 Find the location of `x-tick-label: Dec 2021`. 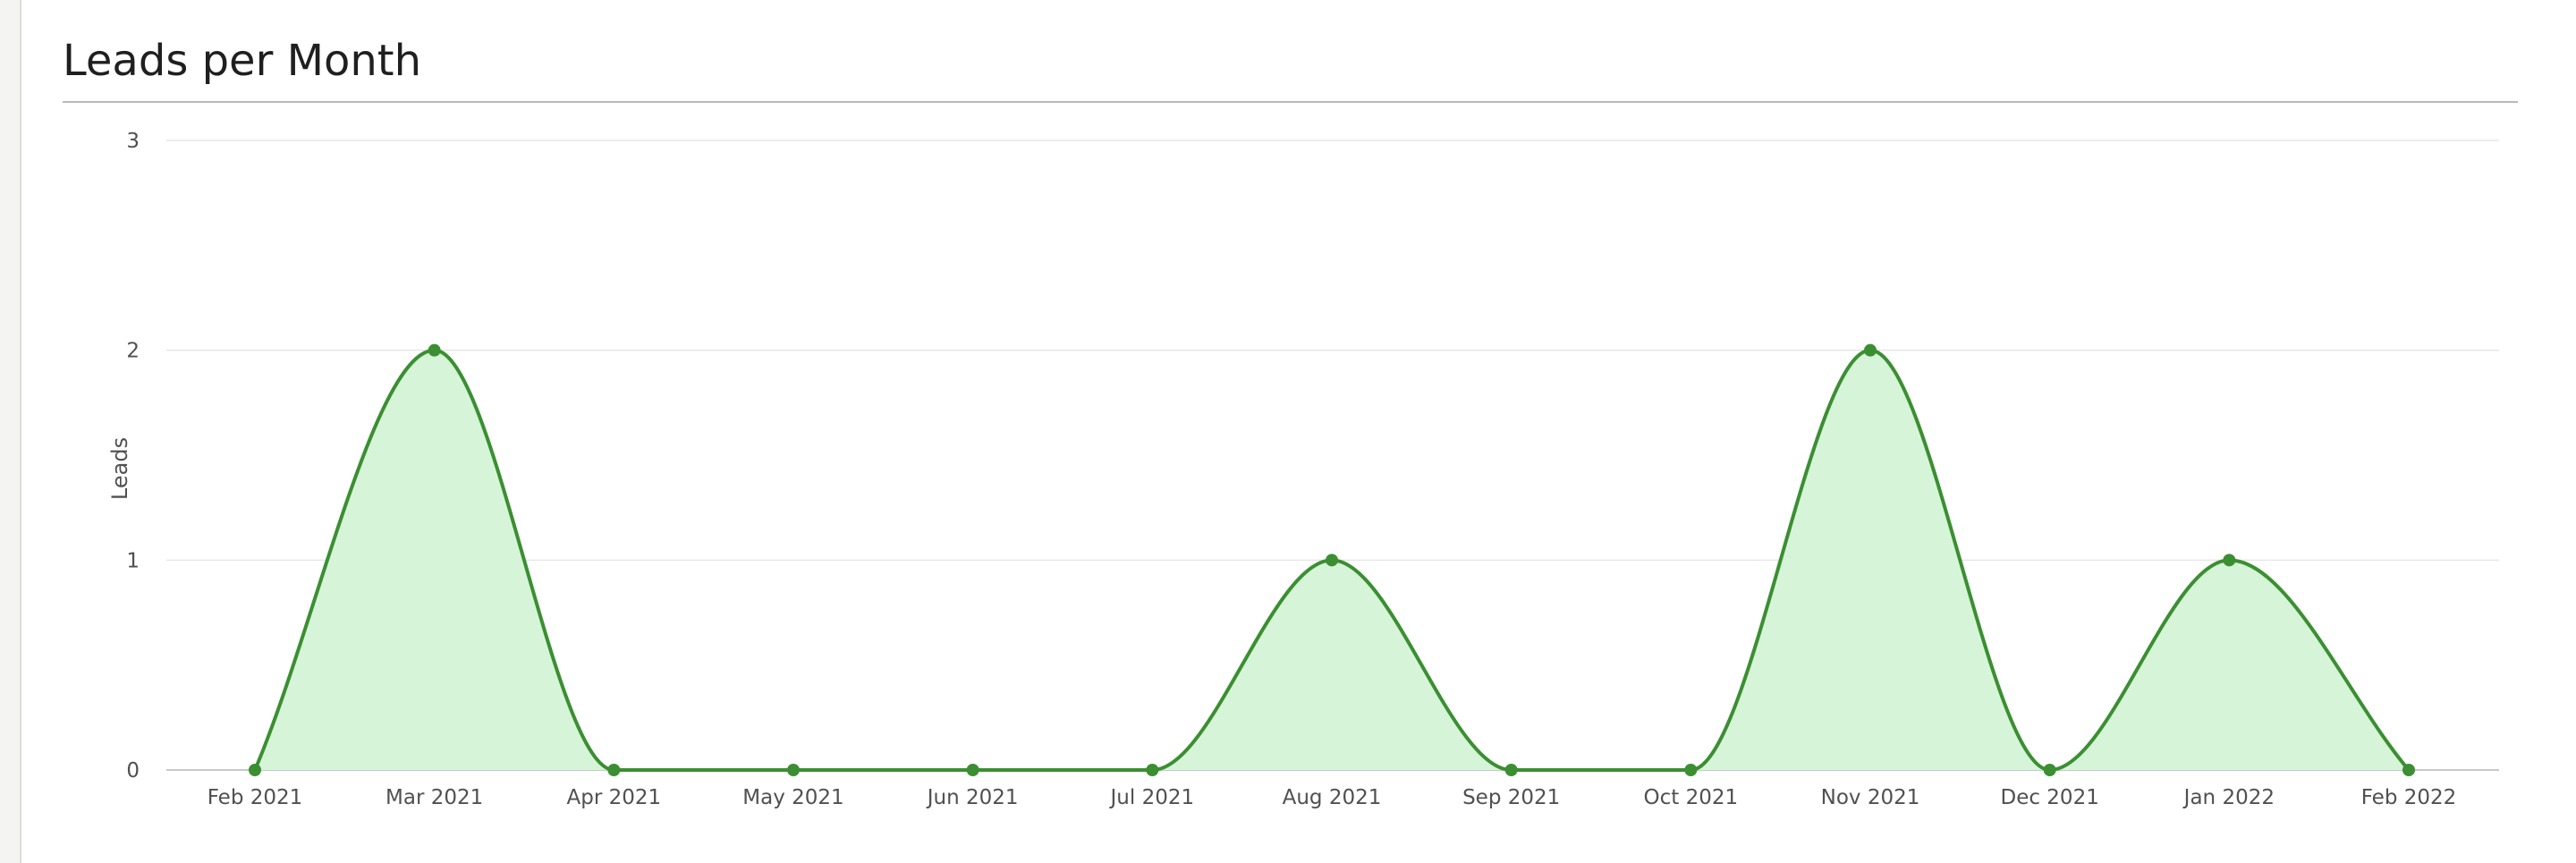

x-tick-label: Dec 2021 is located at coordinates (2049, 797).